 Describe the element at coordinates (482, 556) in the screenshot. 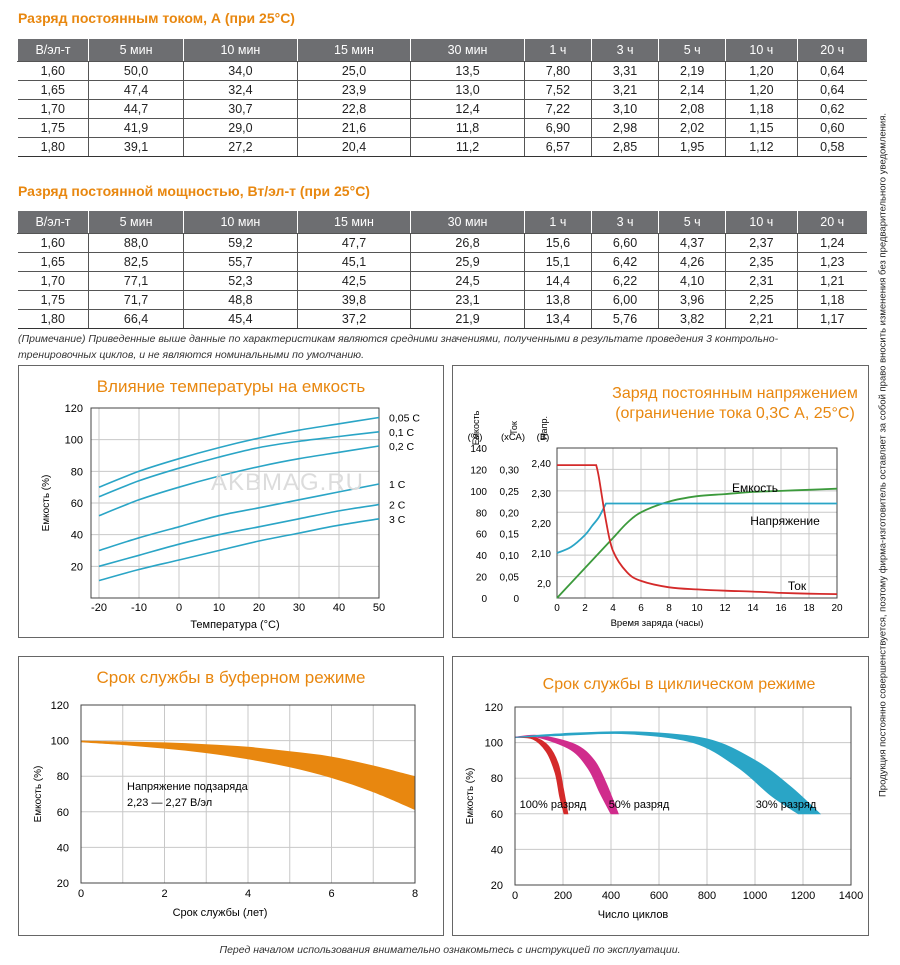

I see `capacity-tick-label: 40` at that location.